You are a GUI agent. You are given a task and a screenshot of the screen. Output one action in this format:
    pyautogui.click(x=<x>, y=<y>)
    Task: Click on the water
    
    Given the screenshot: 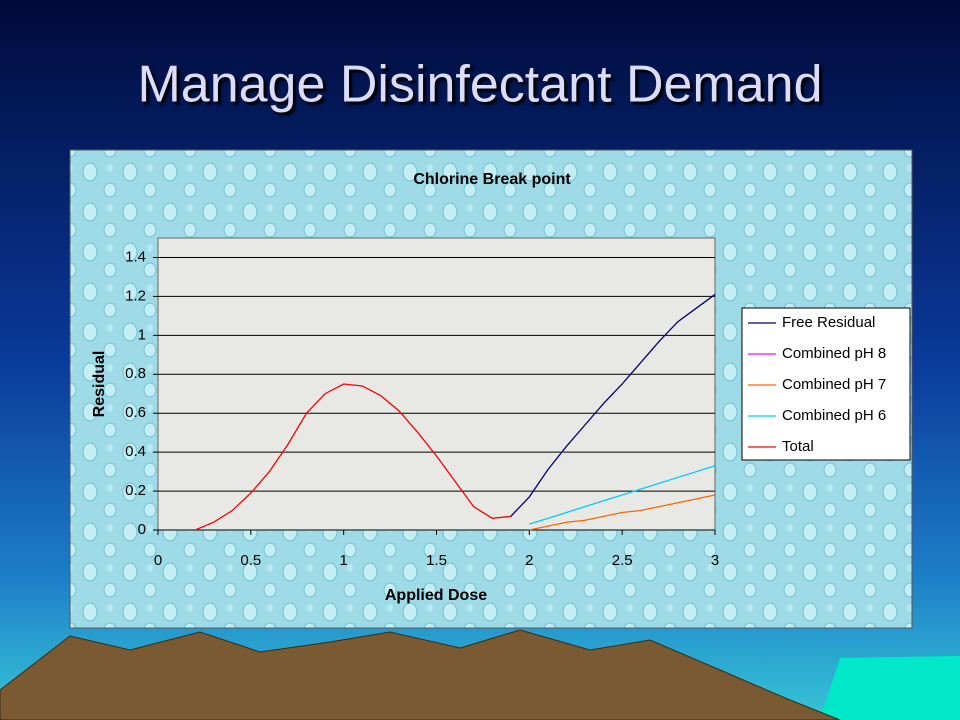 What is the action you would take?
    pyautogui.click(x=890, y=688)
    